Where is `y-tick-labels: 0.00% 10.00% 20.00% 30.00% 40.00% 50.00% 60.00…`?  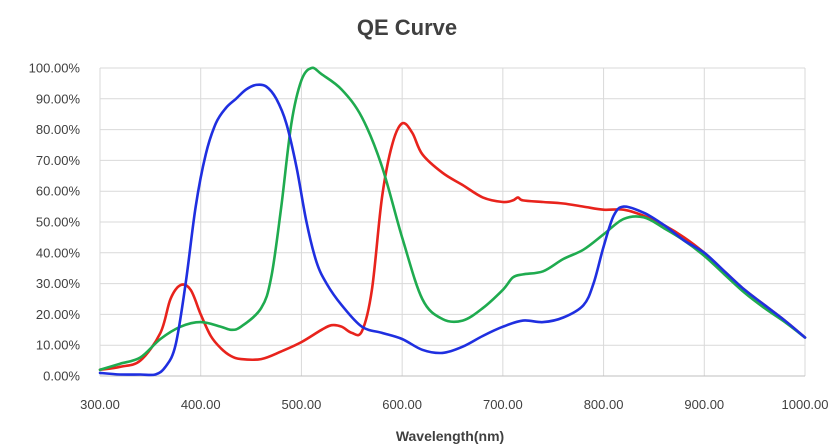
y-tick-labels: 0.00% 10.00% 20.00% 30.00% 40.00% 50.00% 60.00… is located at coordinates (55, 222).